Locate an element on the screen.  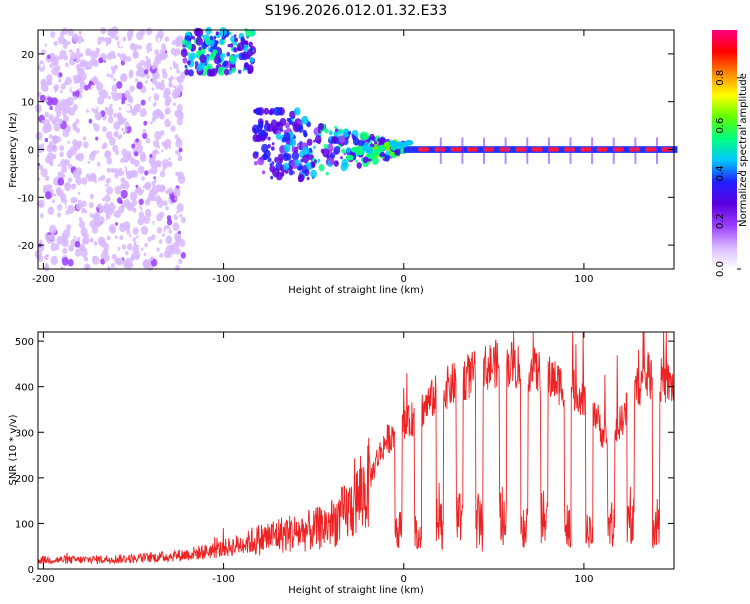
colorbar-tick-label: 0.2 is located at coordinates (720, 221).